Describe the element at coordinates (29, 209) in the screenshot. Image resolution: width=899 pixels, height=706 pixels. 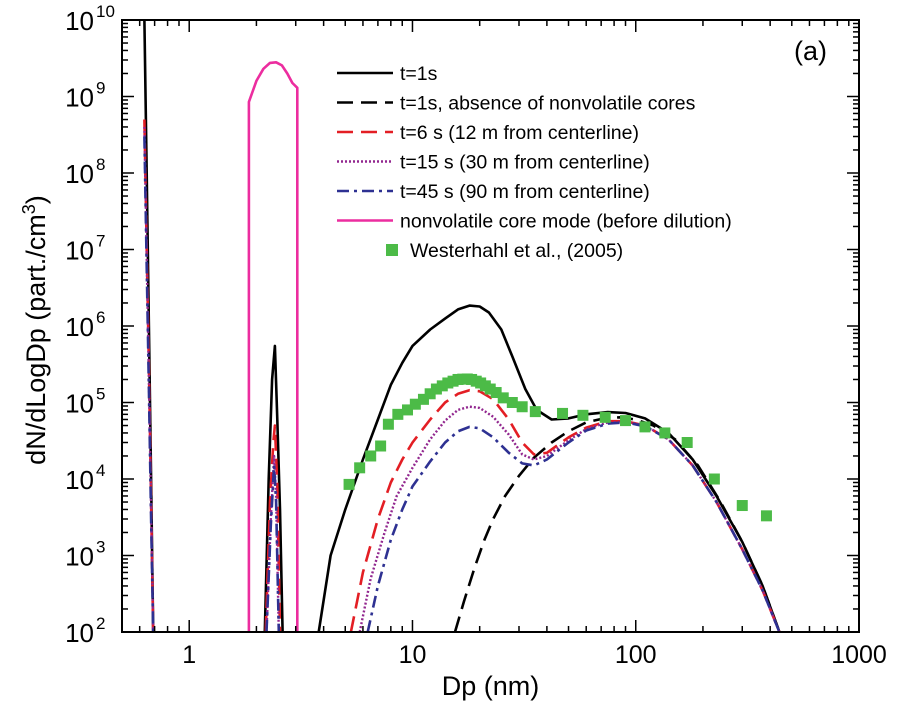
I see `y-axis-label-sup: 3` at that location.